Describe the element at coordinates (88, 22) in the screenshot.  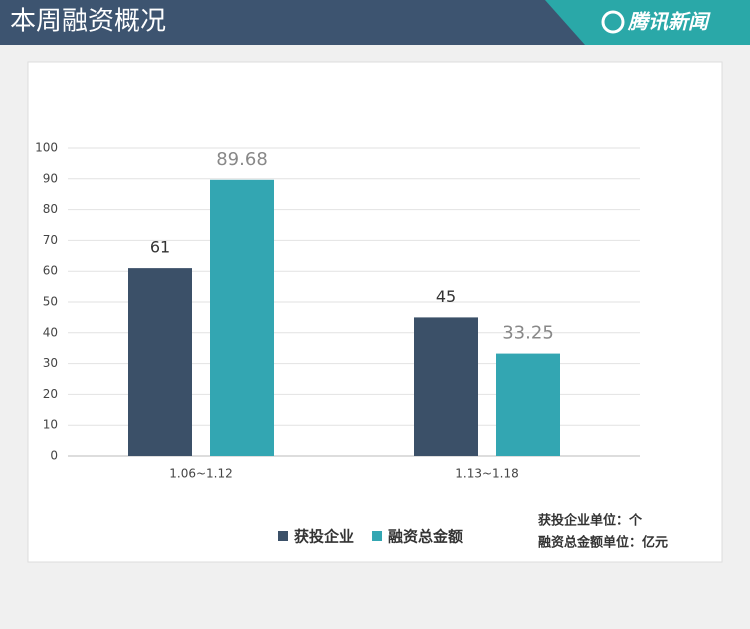
I see `header-title: 本周融资概况` at that location.